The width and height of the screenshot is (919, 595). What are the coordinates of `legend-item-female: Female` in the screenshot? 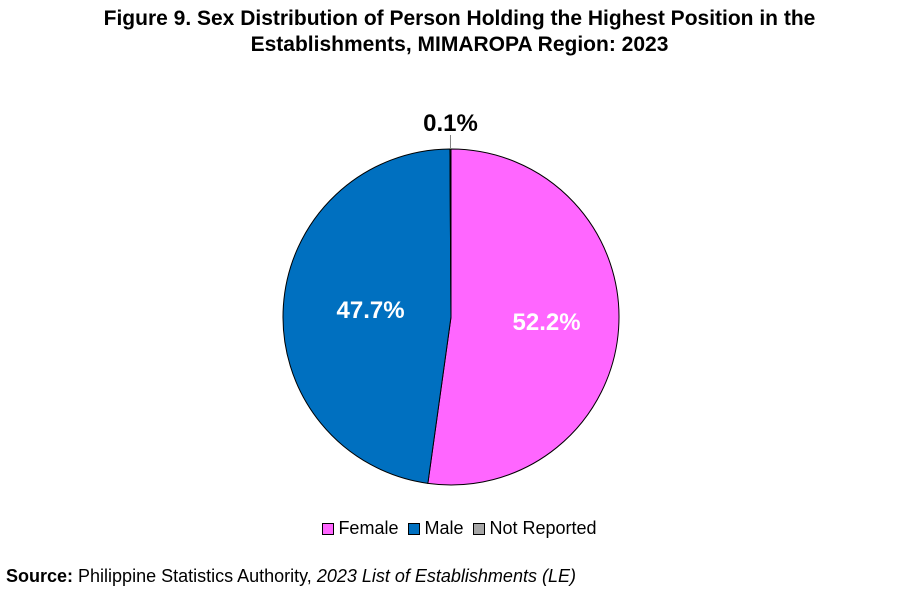 It's located at (360, 528).